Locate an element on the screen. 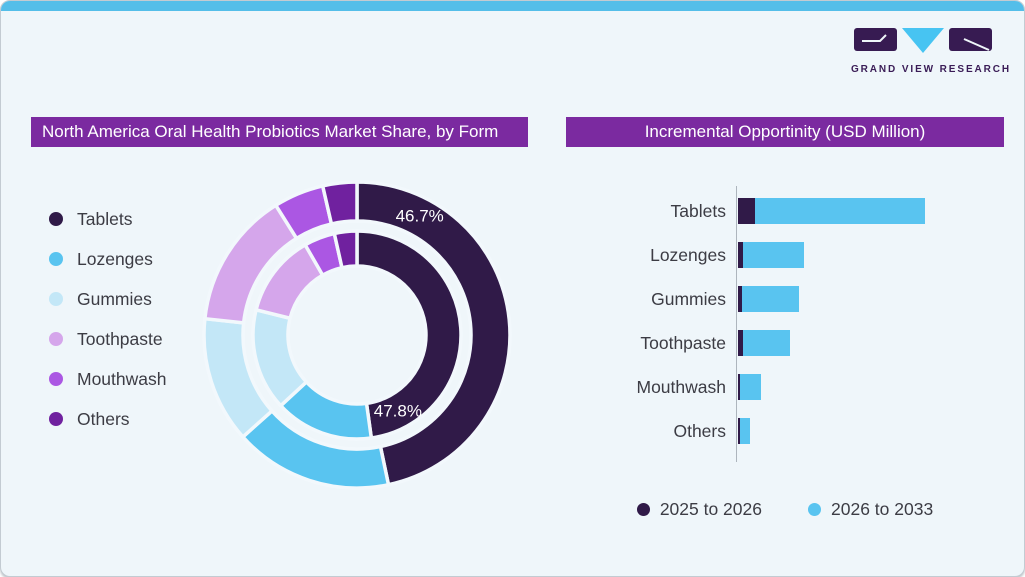 The height and width of the screenshot is (577, 1025). bar-chart-title: Incremental Opportinity (USD Million) is located at coordinates (785, 132).